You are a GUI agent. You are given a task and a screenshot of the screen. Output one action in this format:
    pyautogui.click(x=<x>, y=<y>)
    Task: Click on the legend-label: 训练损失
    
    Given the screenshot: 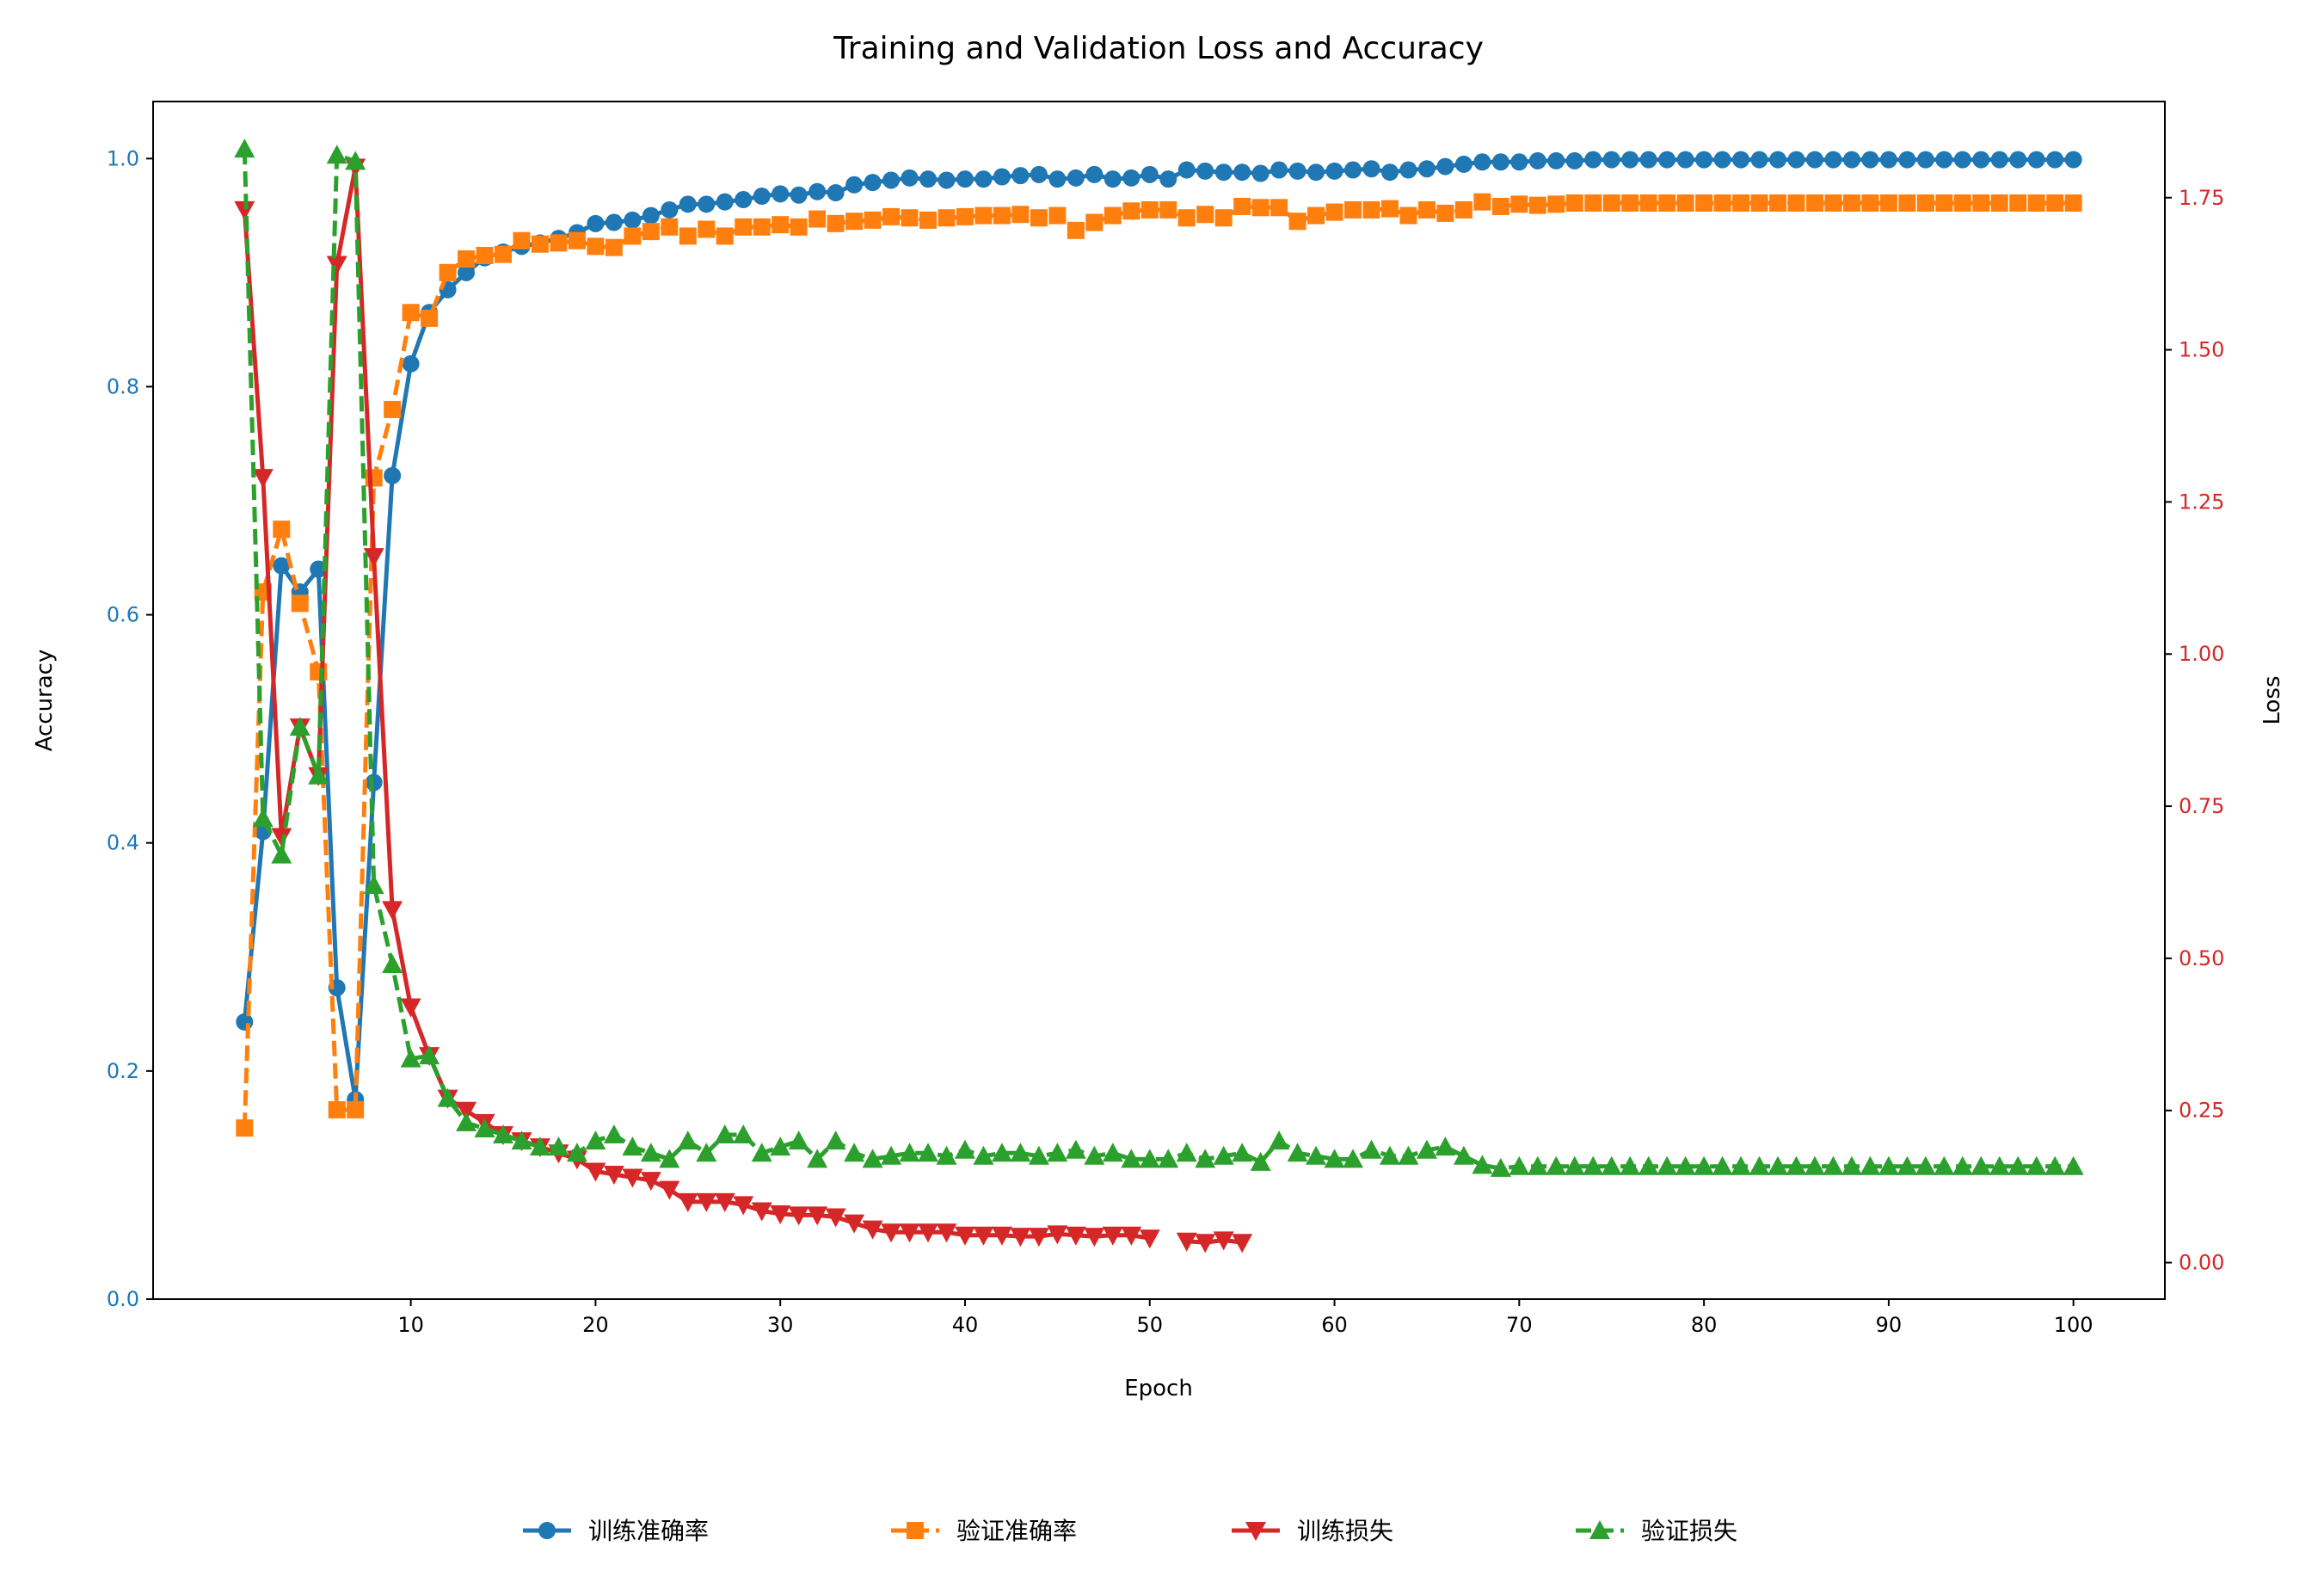 What is the action you would take?
    pyautogui.click(x=1345, y=1531)
    